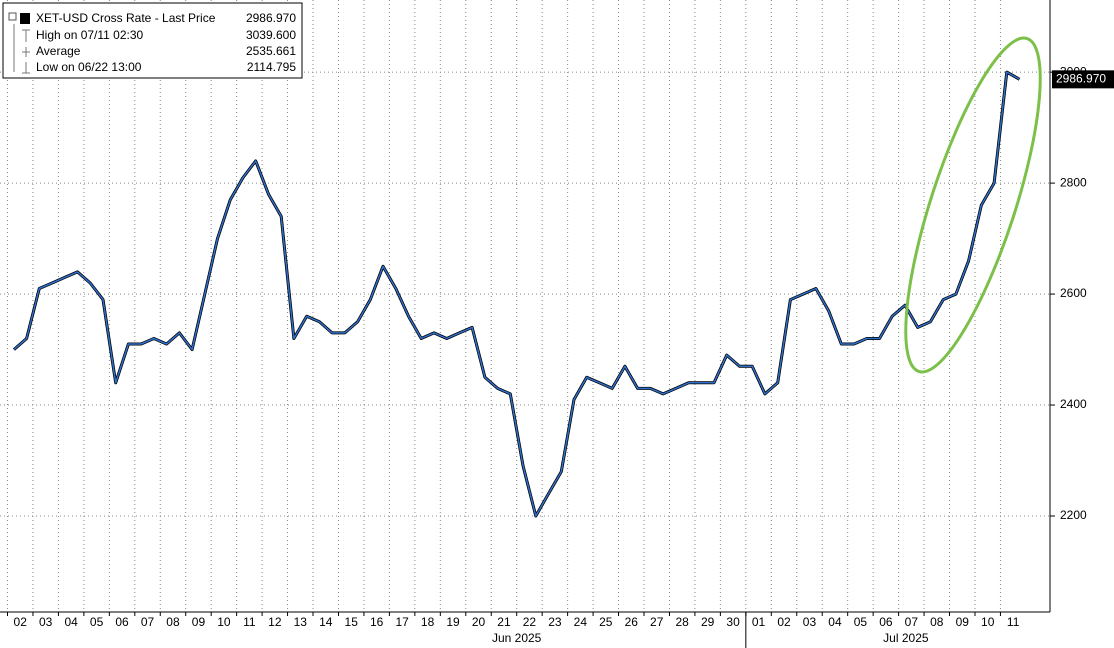  I want to click on x-tick-label: 30, so click(733, 622).